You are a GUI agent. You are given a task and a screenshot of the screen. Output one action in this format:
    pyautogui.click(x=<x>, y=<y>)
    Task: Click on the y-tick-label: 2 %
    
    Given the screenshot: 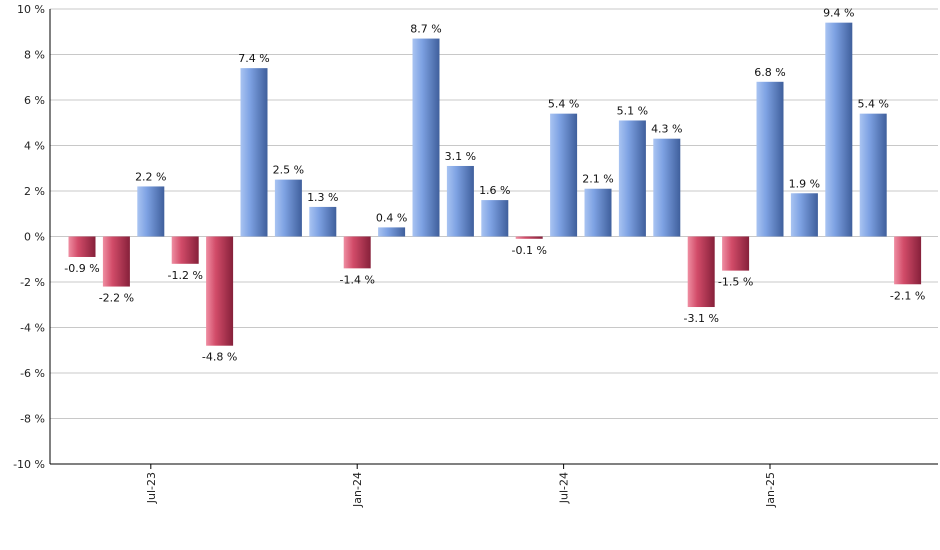 What is the action you would take?
    pyautogui.click(x=34, y=191)
    